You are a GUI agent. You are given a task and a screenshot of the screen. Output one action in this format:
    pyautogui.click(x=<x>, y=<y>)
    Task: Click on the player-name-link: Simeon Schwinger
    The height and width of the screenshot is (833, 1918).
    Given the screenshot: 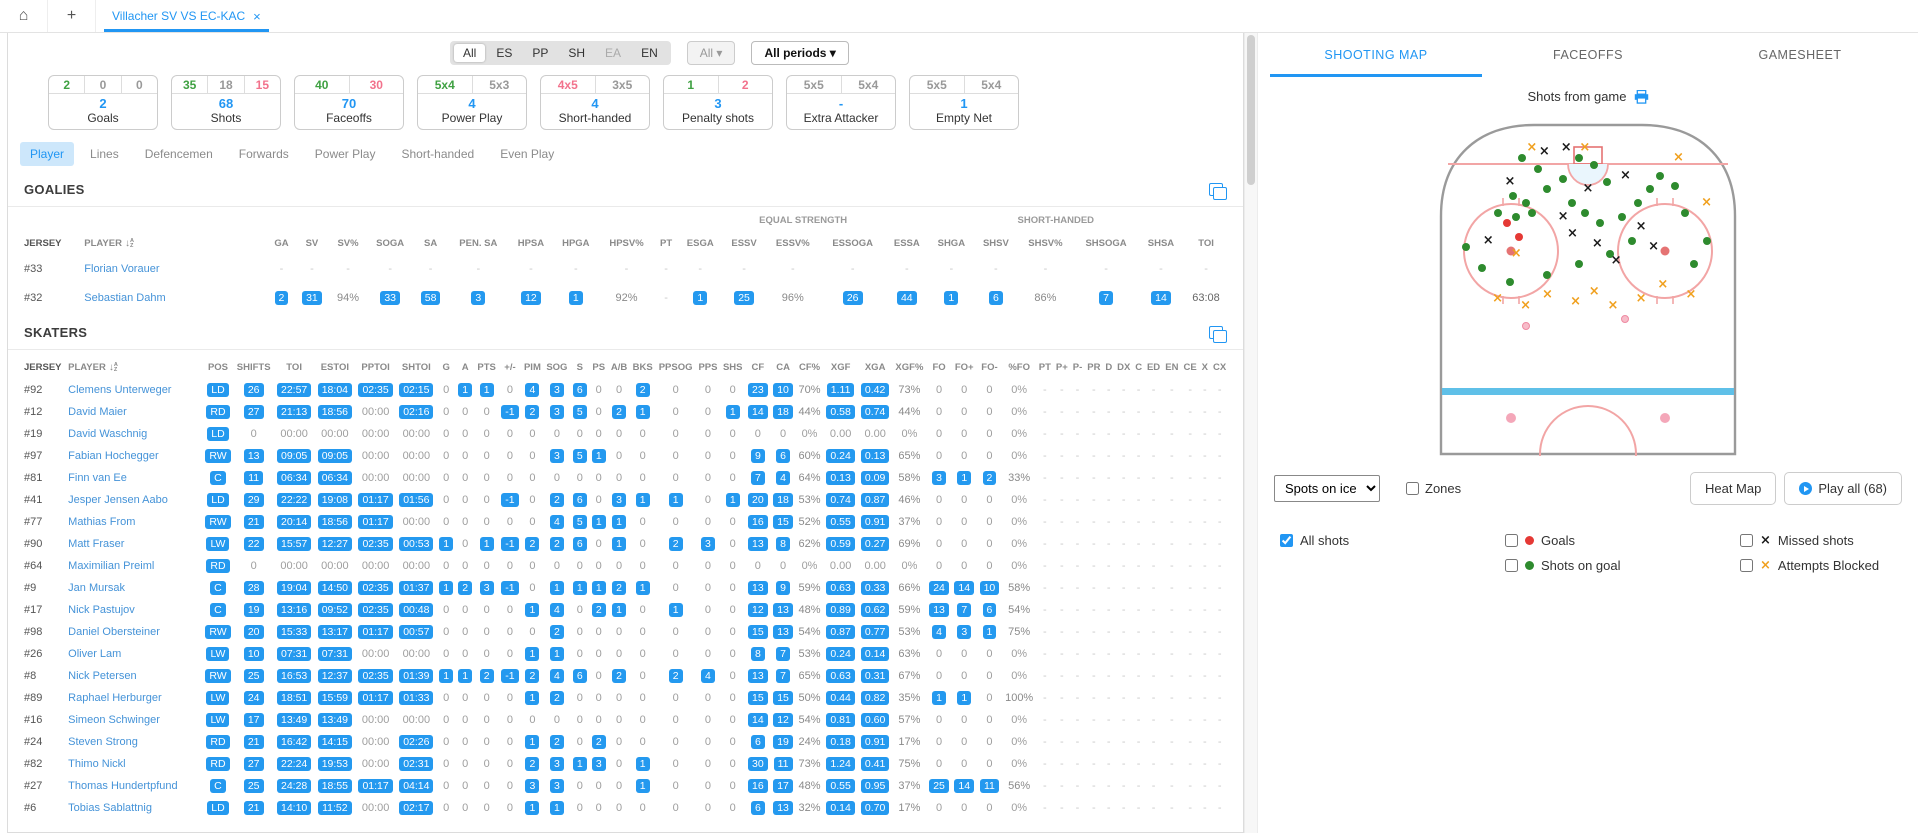 What is the action you would take?
    pyautogui.click(x=114, y=720)
    